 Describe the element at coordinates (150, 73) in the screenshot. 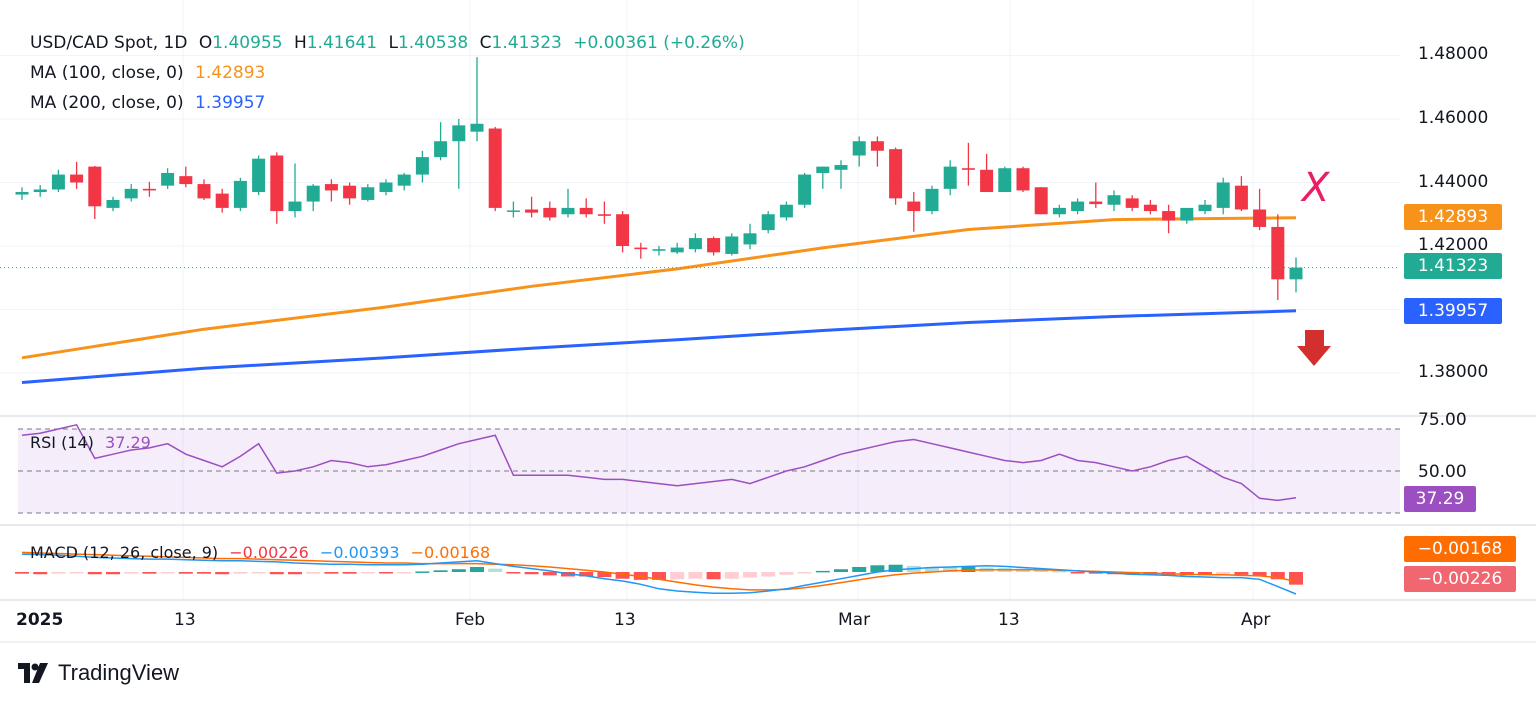

I see `legend-ma100: MA (100, close, 0) 1.42893` at that location.